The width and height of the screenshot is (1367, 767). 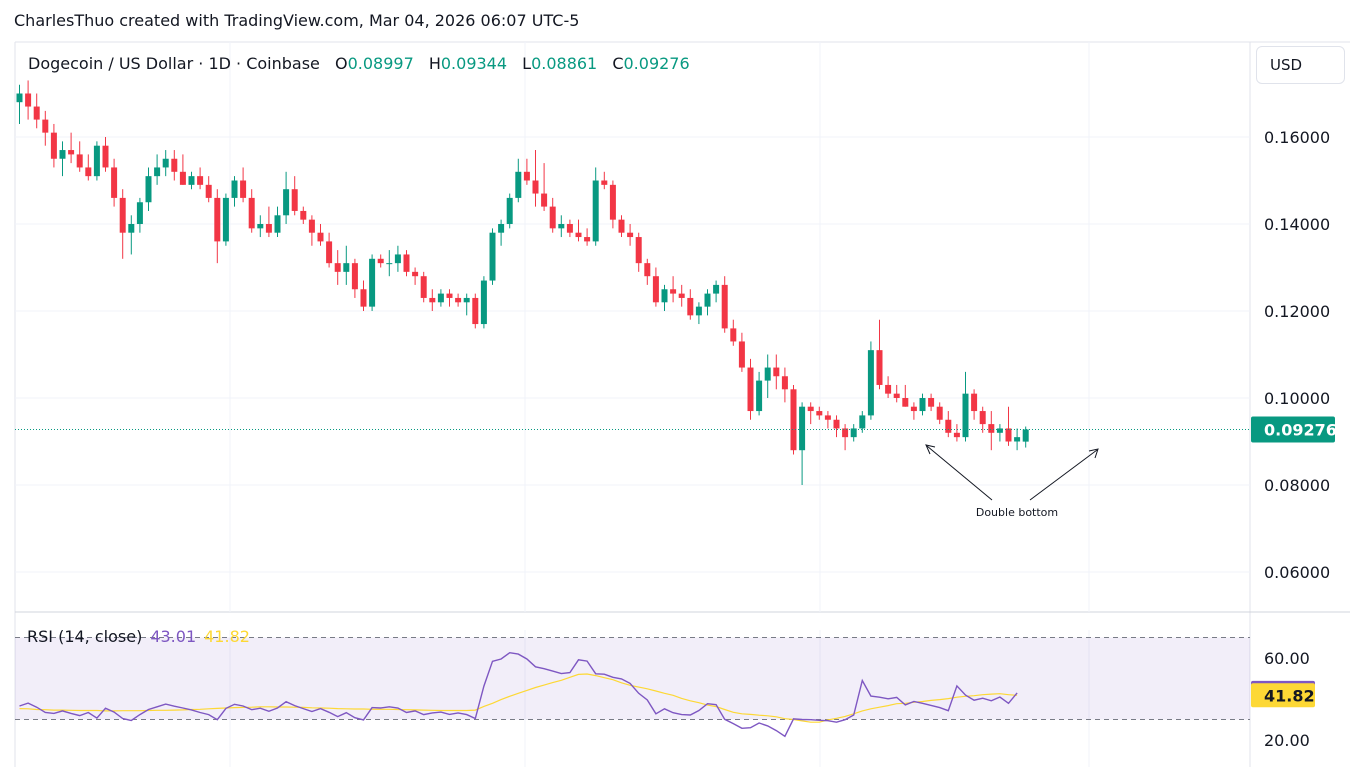 What do you see at coordinates (1093, 453) in the screenshot?
I see `annotation-arrowhead-right` at bounding box center [1093, 453].